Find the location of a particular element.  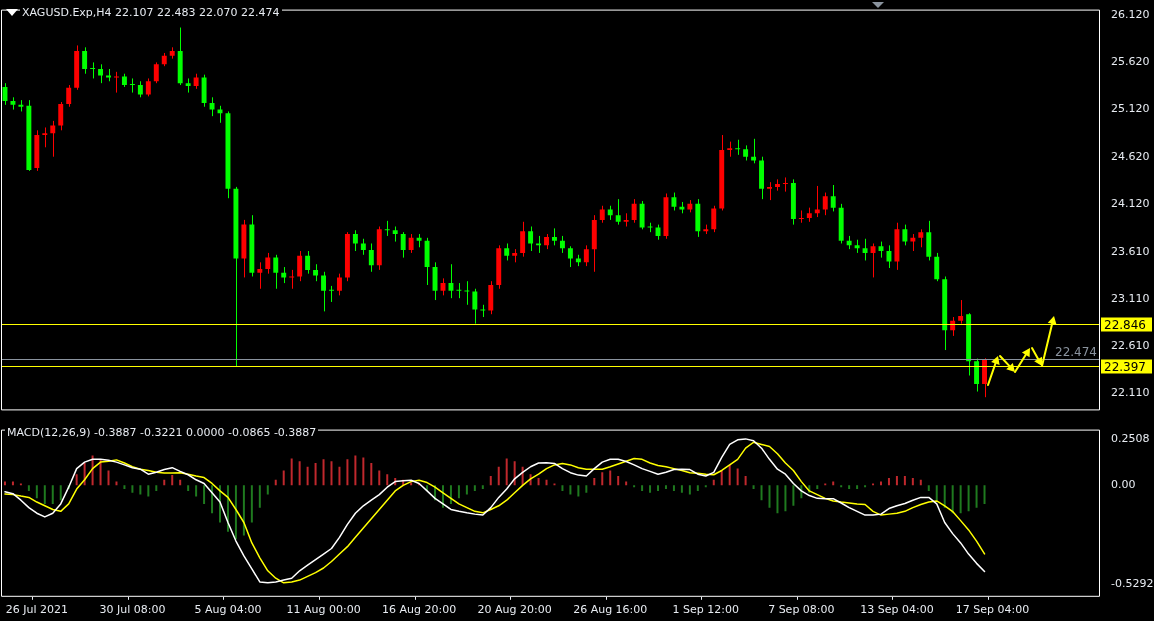

x-tick-label: 17 Sep 04:00 is located at coordinates (992, 610).